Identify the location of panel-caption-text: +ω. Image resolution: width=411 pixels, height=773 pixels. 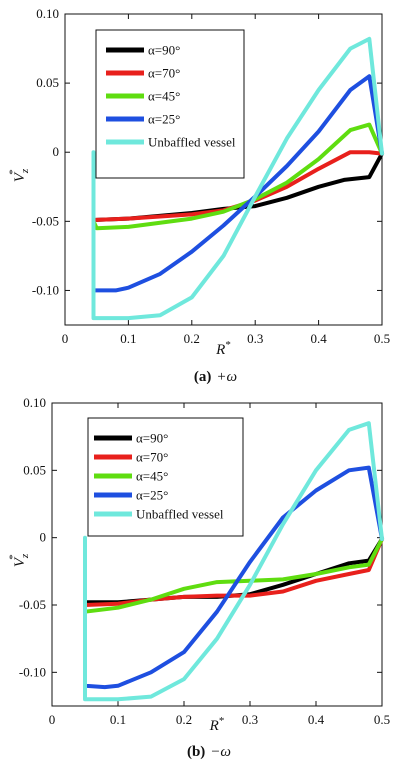
(226, 377).